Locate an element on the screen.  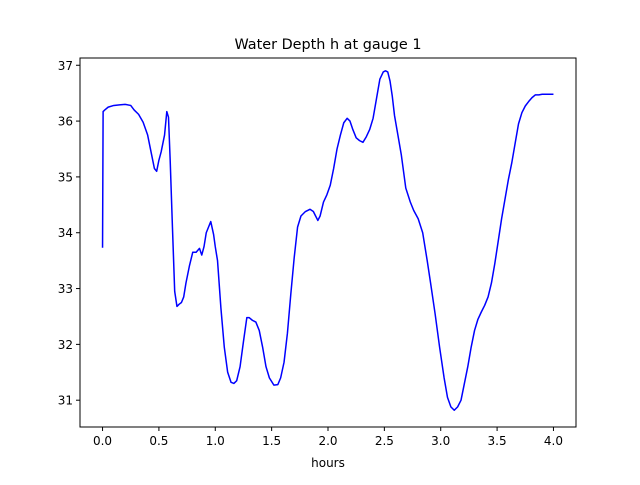
x-axis: 0.0 0.5 1.0 1.5 2.0 2.5 3.0 3.5 4.0 is located at coordinates (328, 437).